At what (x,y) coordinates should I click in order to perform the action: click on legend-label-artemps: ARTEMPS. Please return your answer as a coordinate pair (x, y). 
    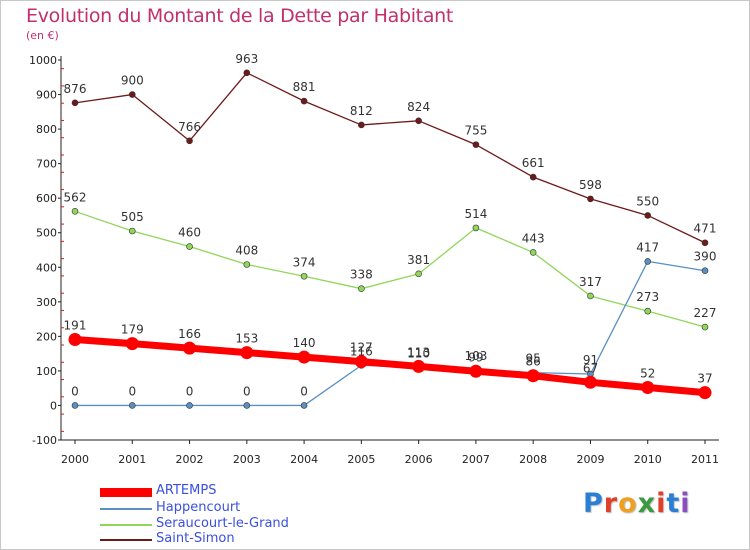
    Looking at the image, I should click on (186, 490).